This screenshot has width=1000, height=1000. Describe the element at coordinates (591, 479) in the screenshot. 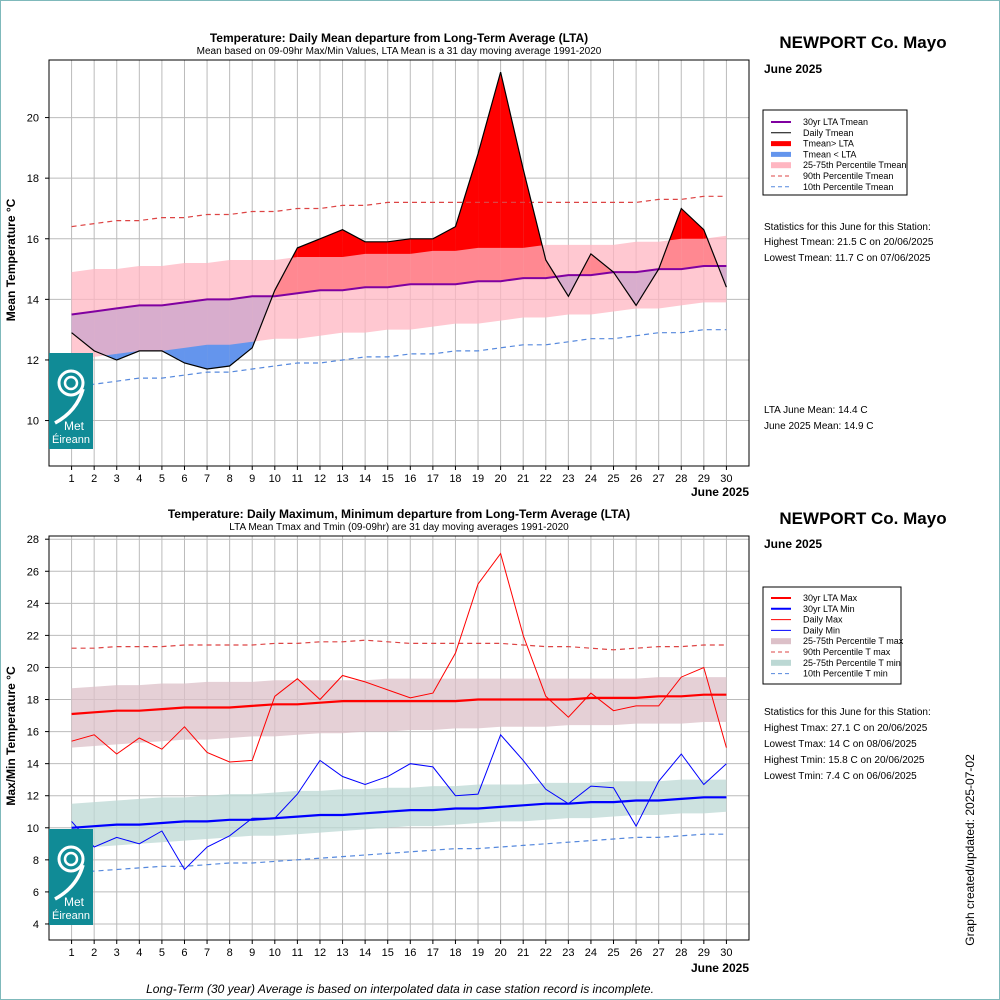

I see `chart1-x-tick-label: 24` at that location.